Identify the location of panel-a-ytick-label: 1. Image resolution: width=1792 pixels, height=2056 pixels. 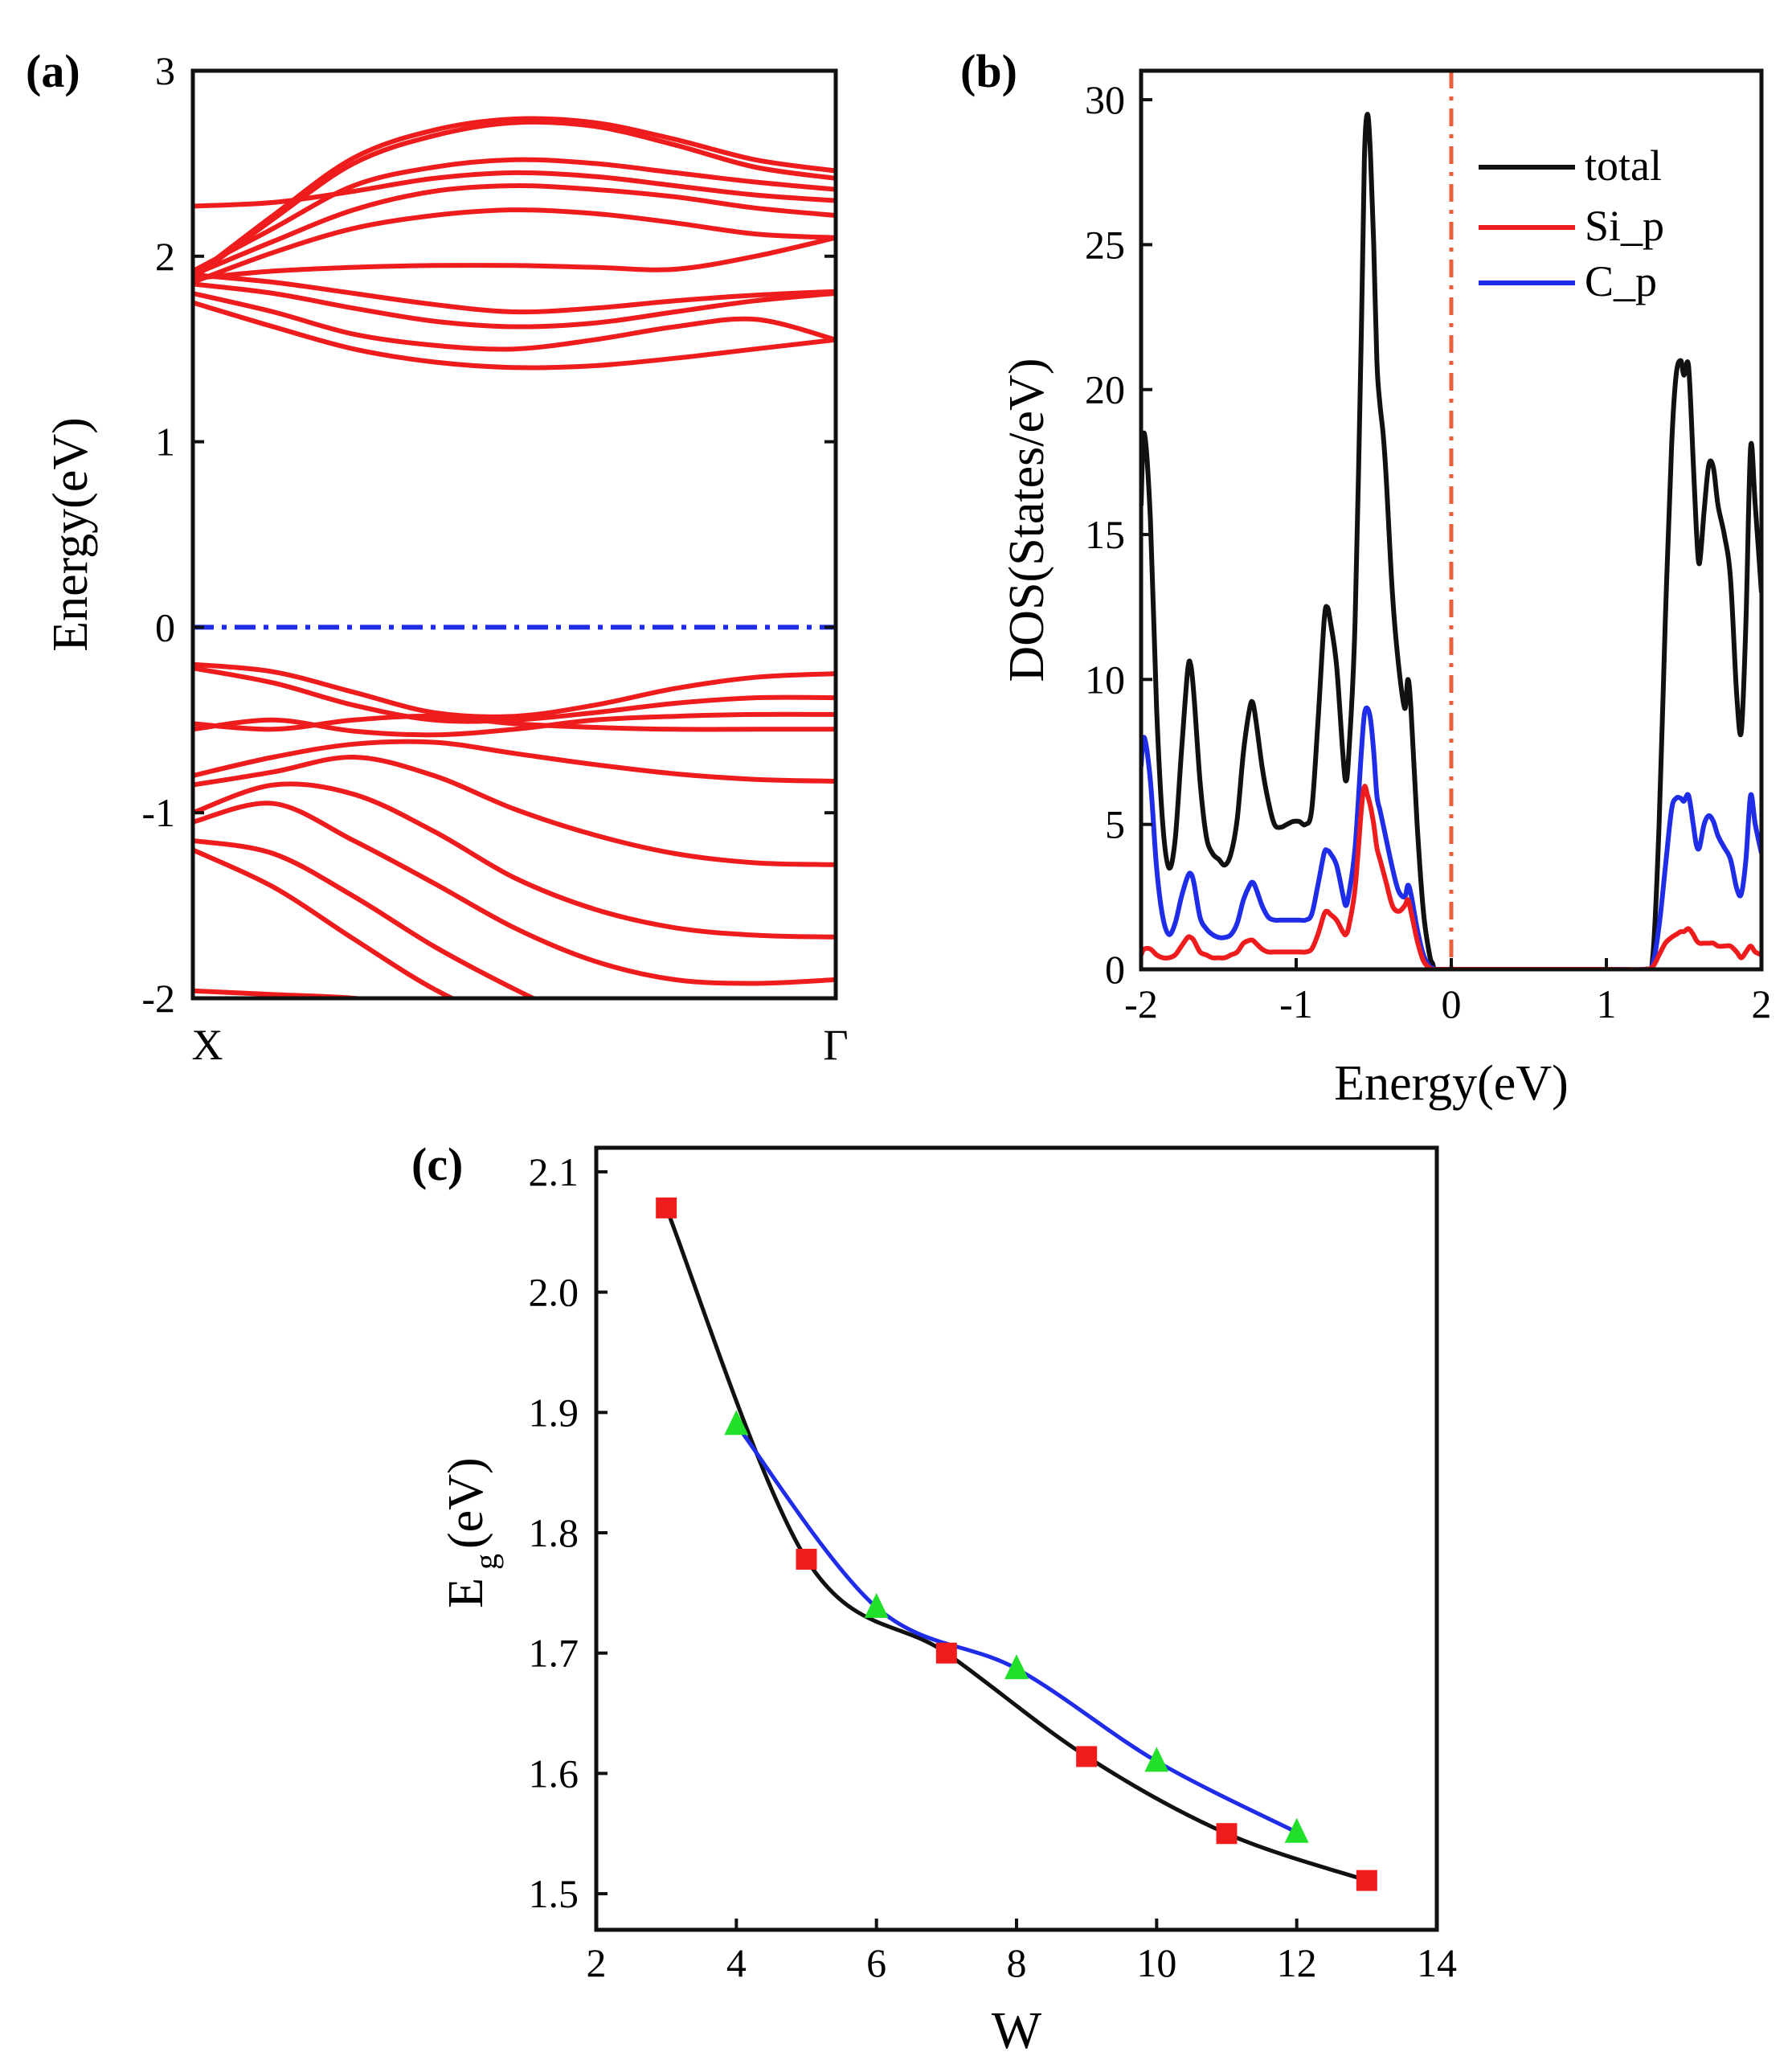
(165, 443).